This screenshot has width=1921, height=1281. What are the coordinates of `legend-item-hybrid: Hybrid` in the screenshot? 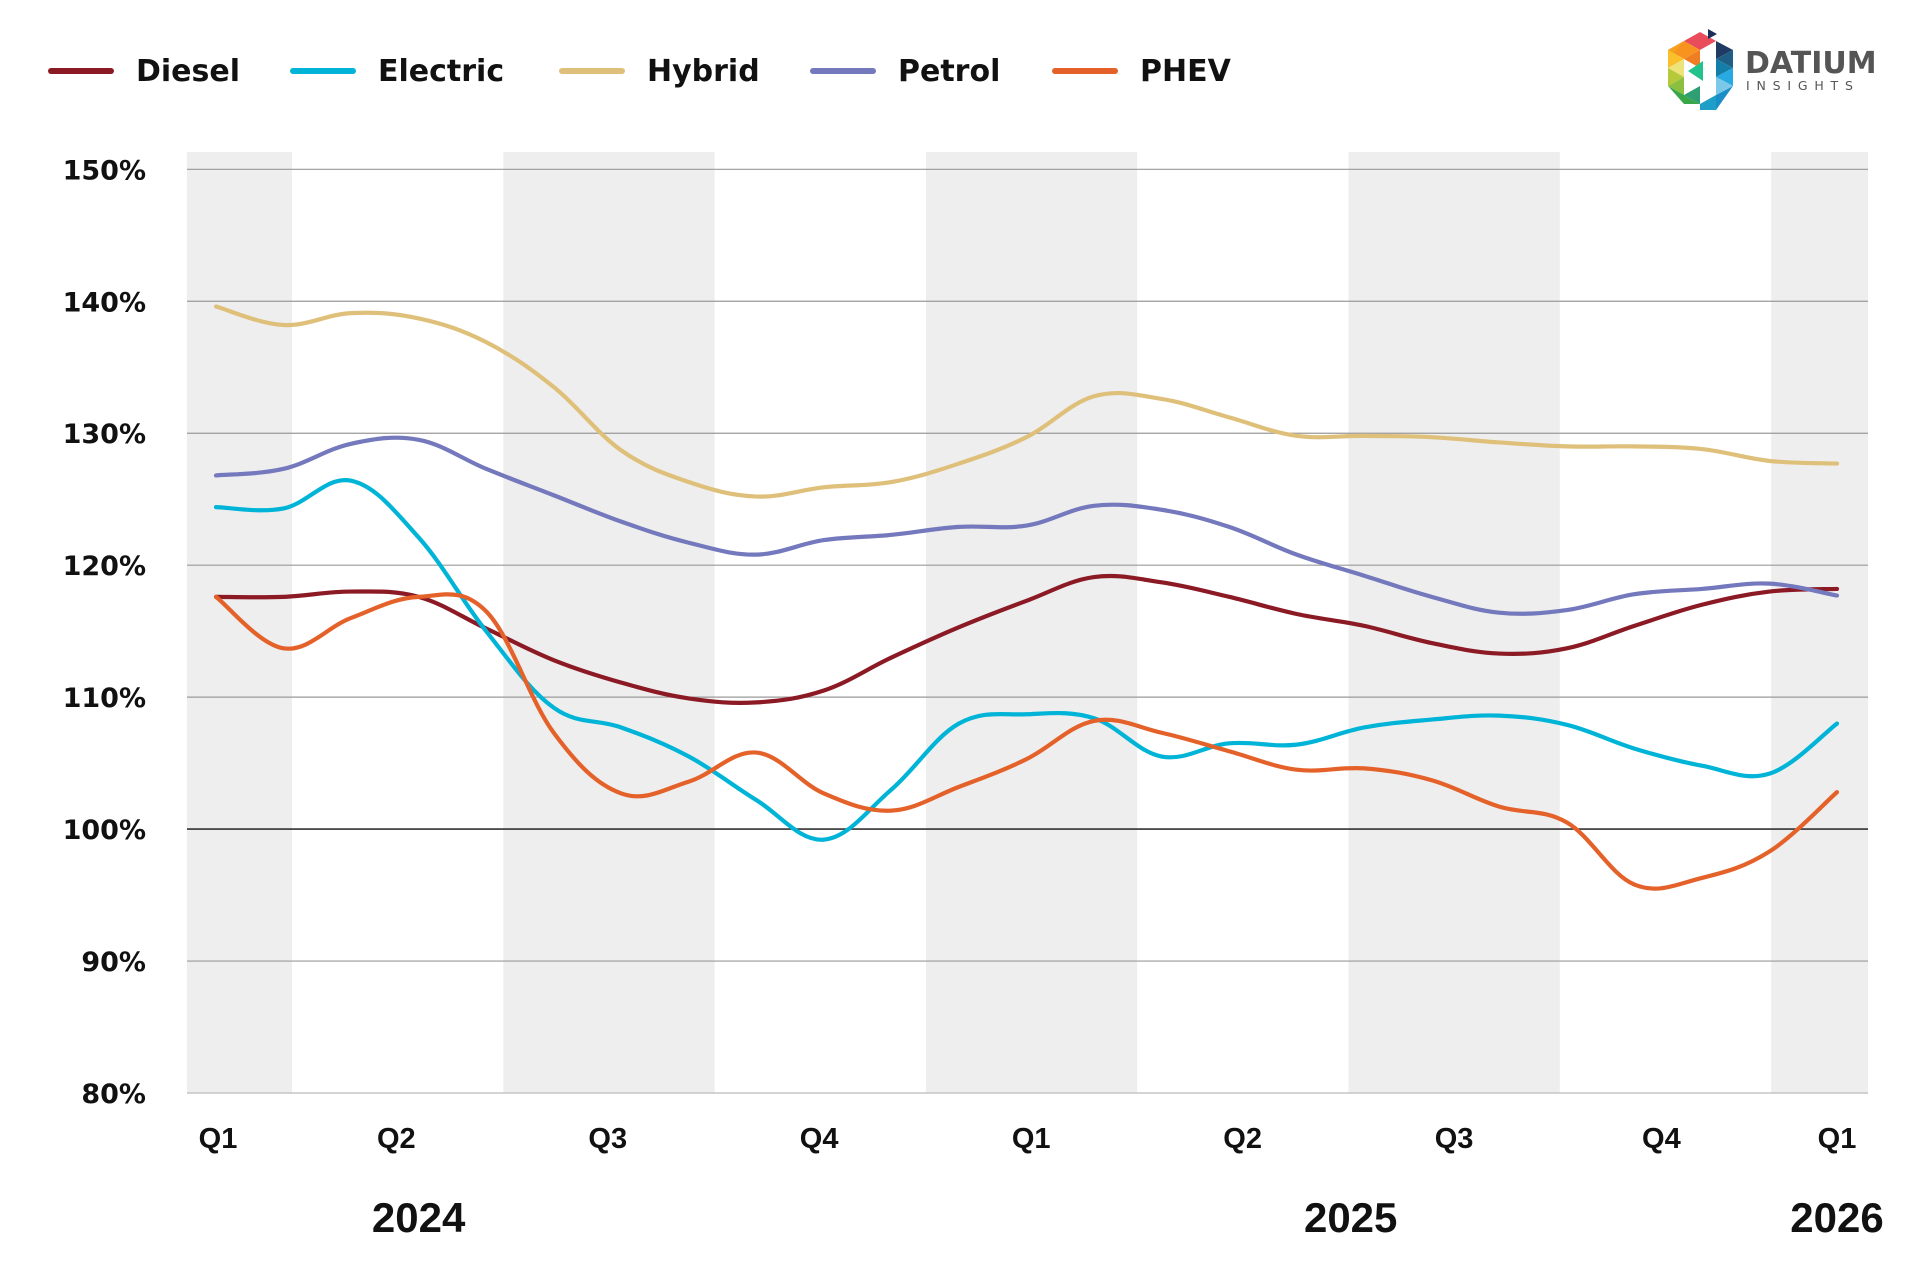 It's located at (659, 71).